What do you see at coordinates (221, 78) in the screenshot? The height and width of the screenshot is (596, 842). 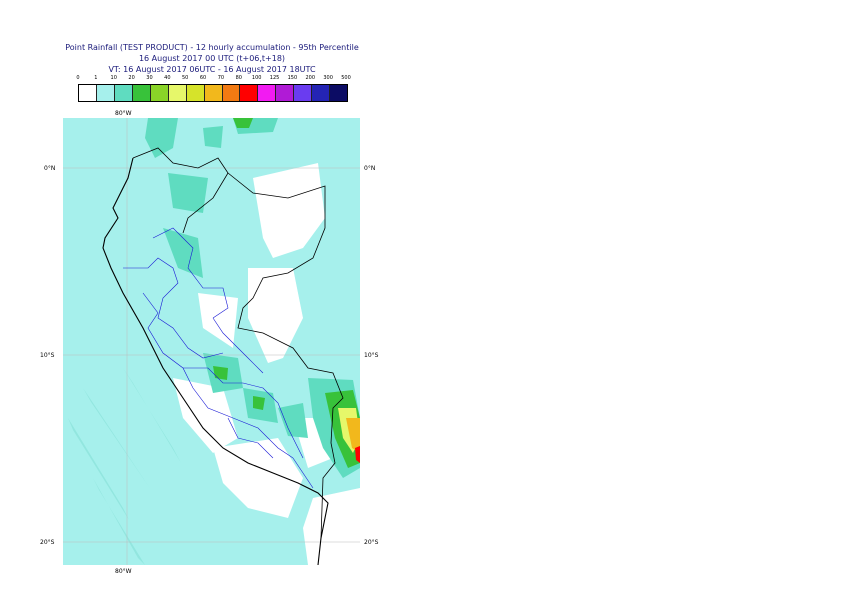 I see `legend-tick-label: 70` at bounding box center [221, 78].